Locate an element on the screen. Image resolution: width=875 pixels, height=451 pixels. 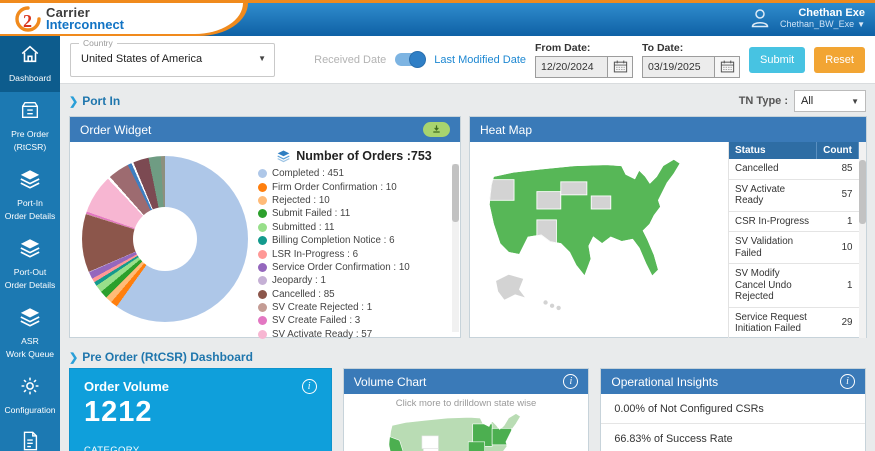
logo: 2 Carrier Interconnect is located at coordinates (121, 18).